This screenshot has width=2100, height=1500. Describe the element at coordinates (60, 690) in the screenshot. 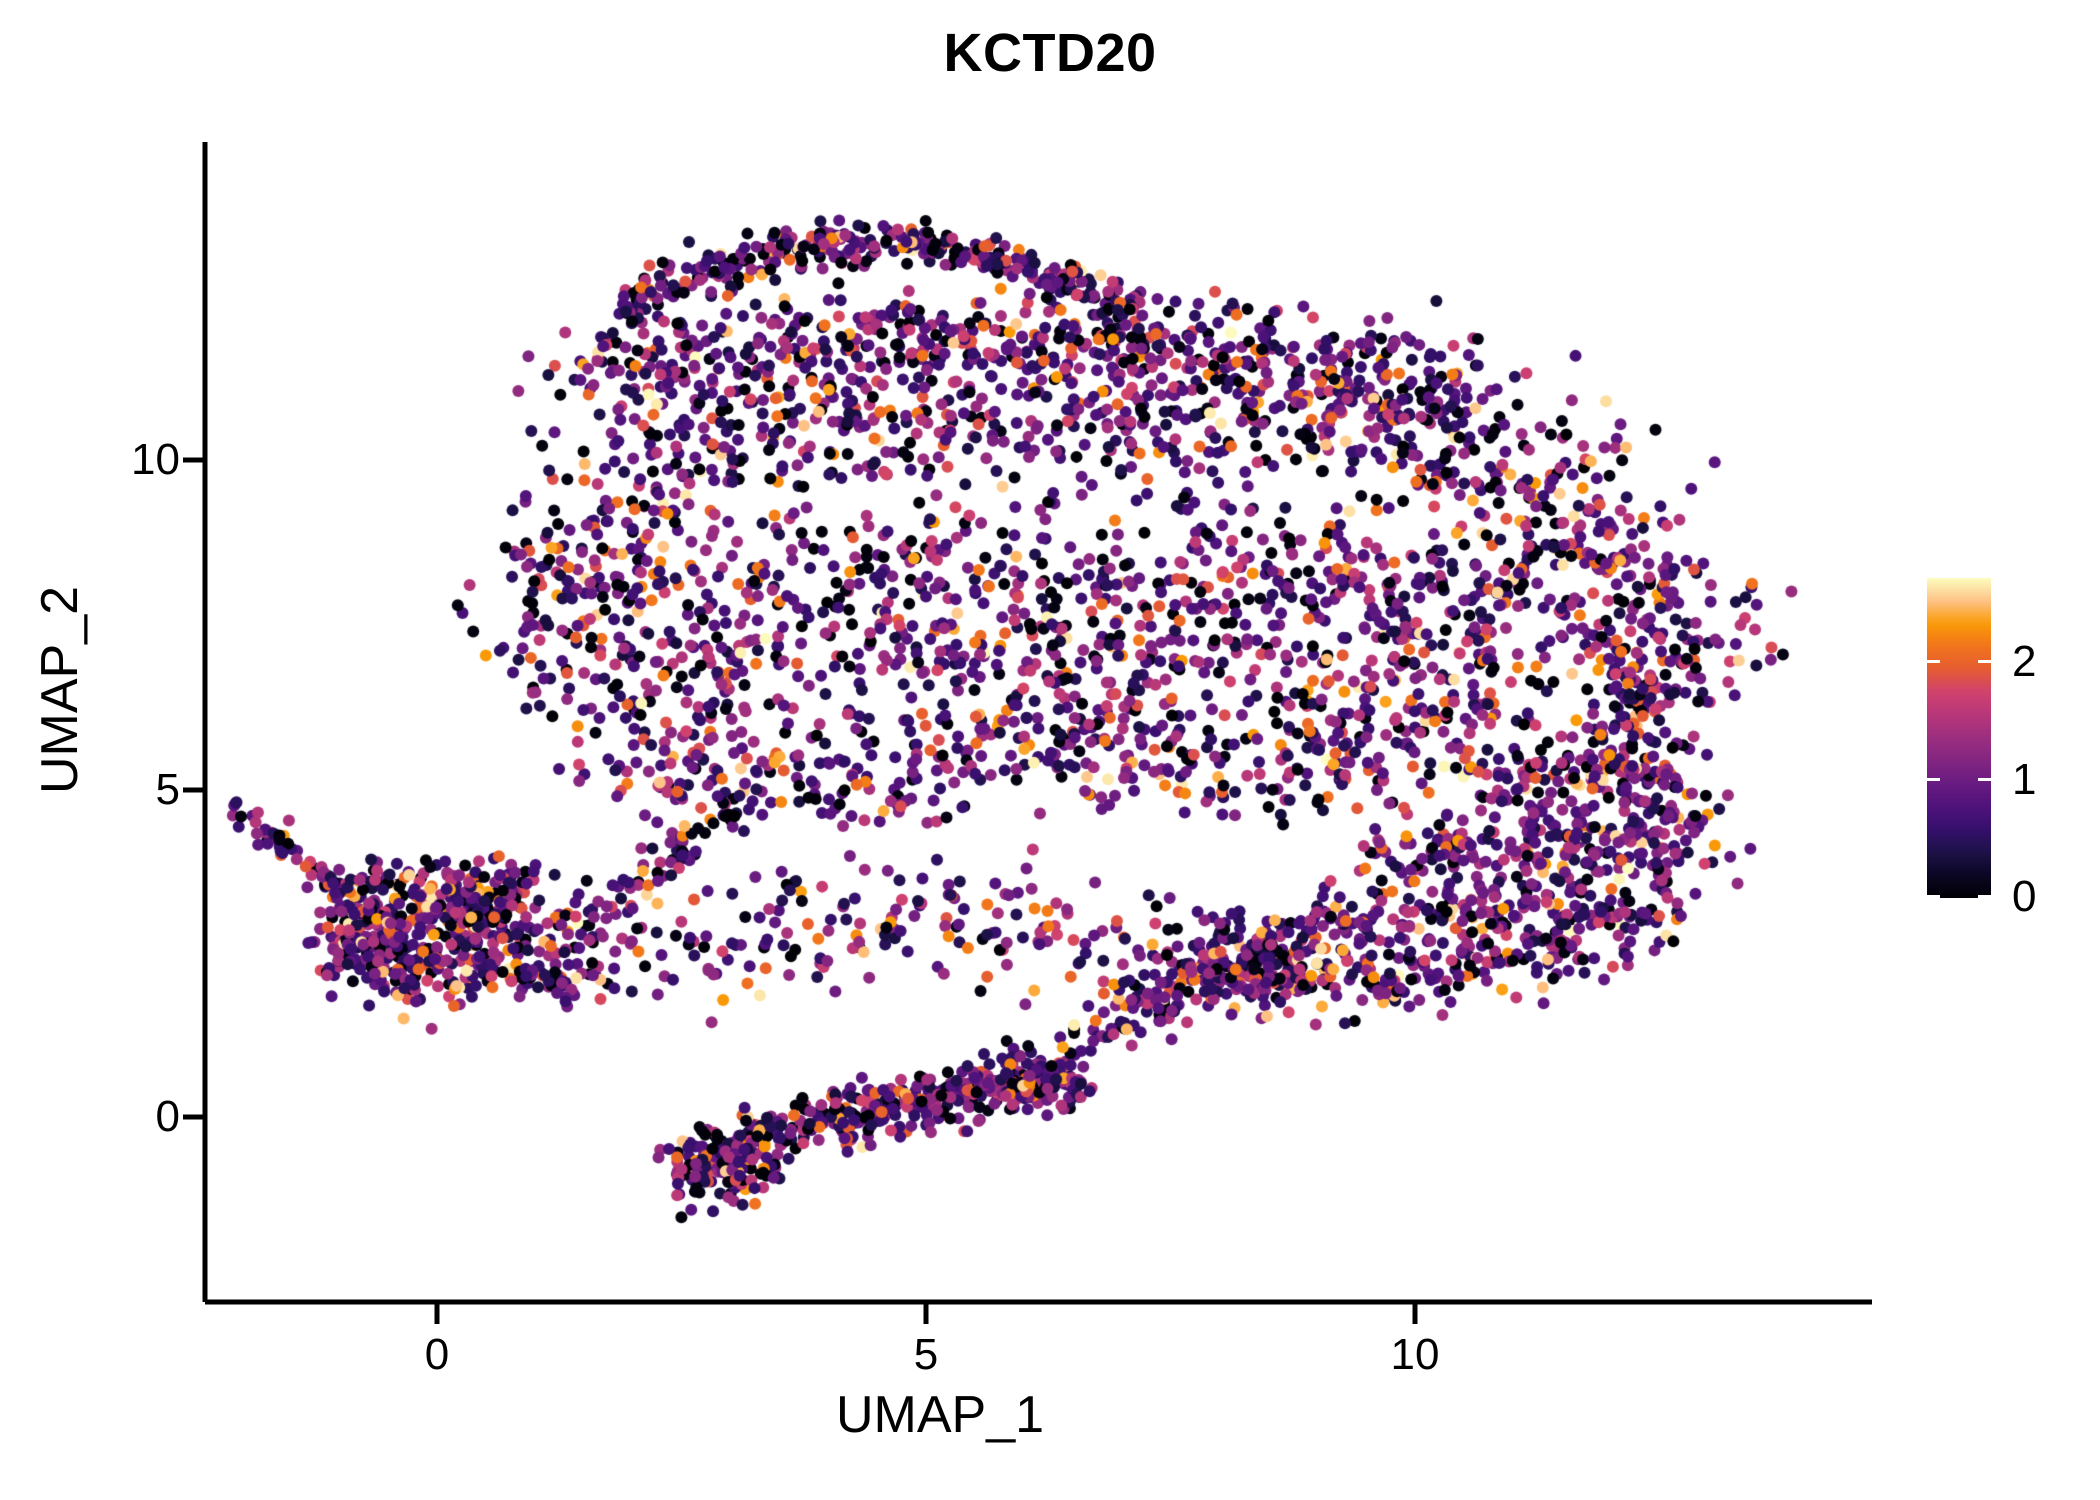

I see `y-axis-title: UMAP_2` at that location.